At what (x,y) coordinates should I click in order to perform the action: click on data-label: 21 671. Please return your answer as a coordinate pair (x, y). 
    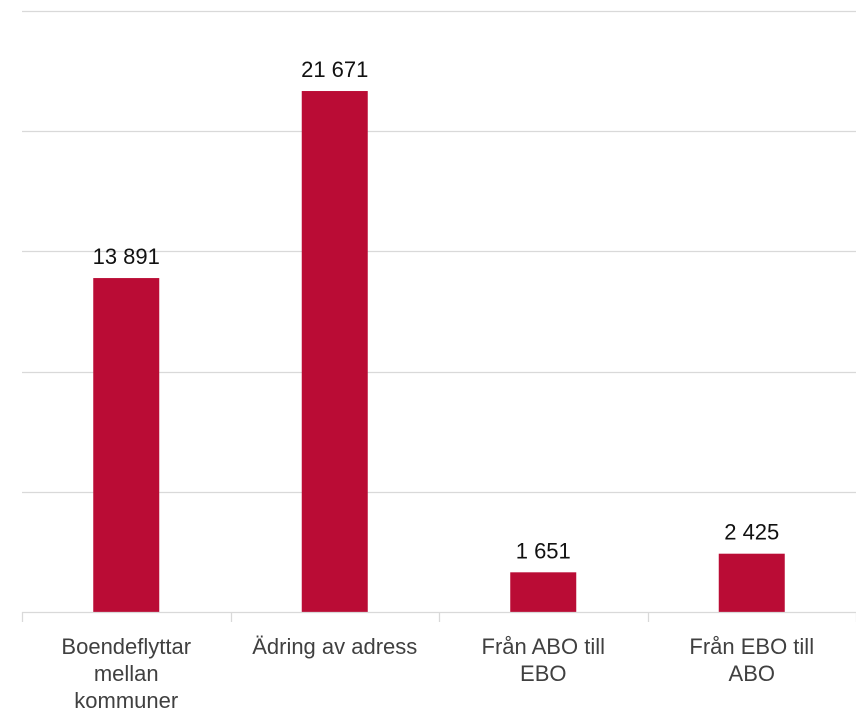
    Looking at the image, I should click on (334, 69).